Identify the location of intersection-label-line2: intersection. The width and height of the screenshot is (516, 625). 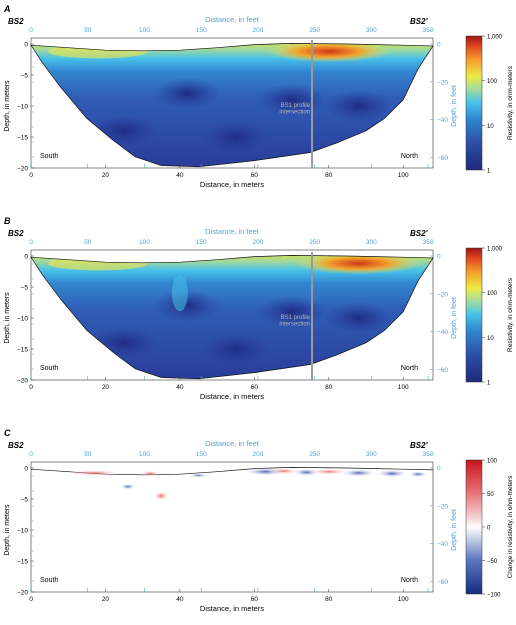
(294, 112).